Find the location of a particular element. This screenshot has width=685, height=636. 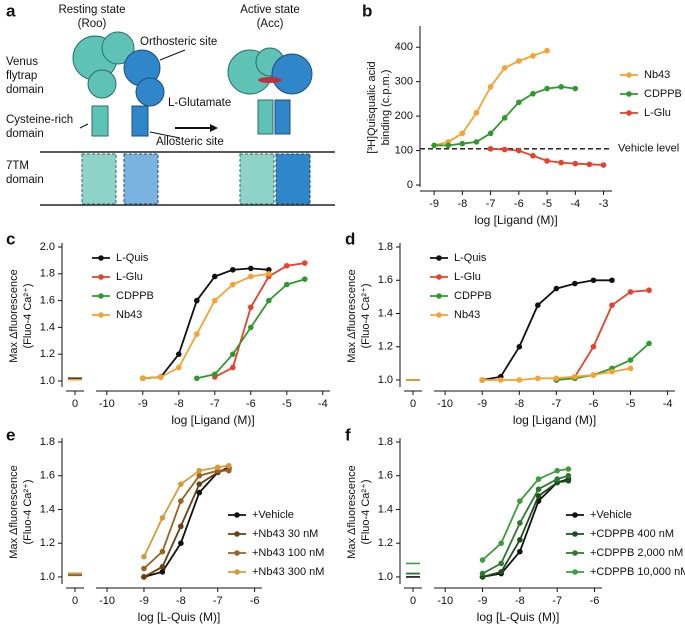

y-axis-label: (Fluo-4 Ca²⁺) is located at coordinates (28, 315).